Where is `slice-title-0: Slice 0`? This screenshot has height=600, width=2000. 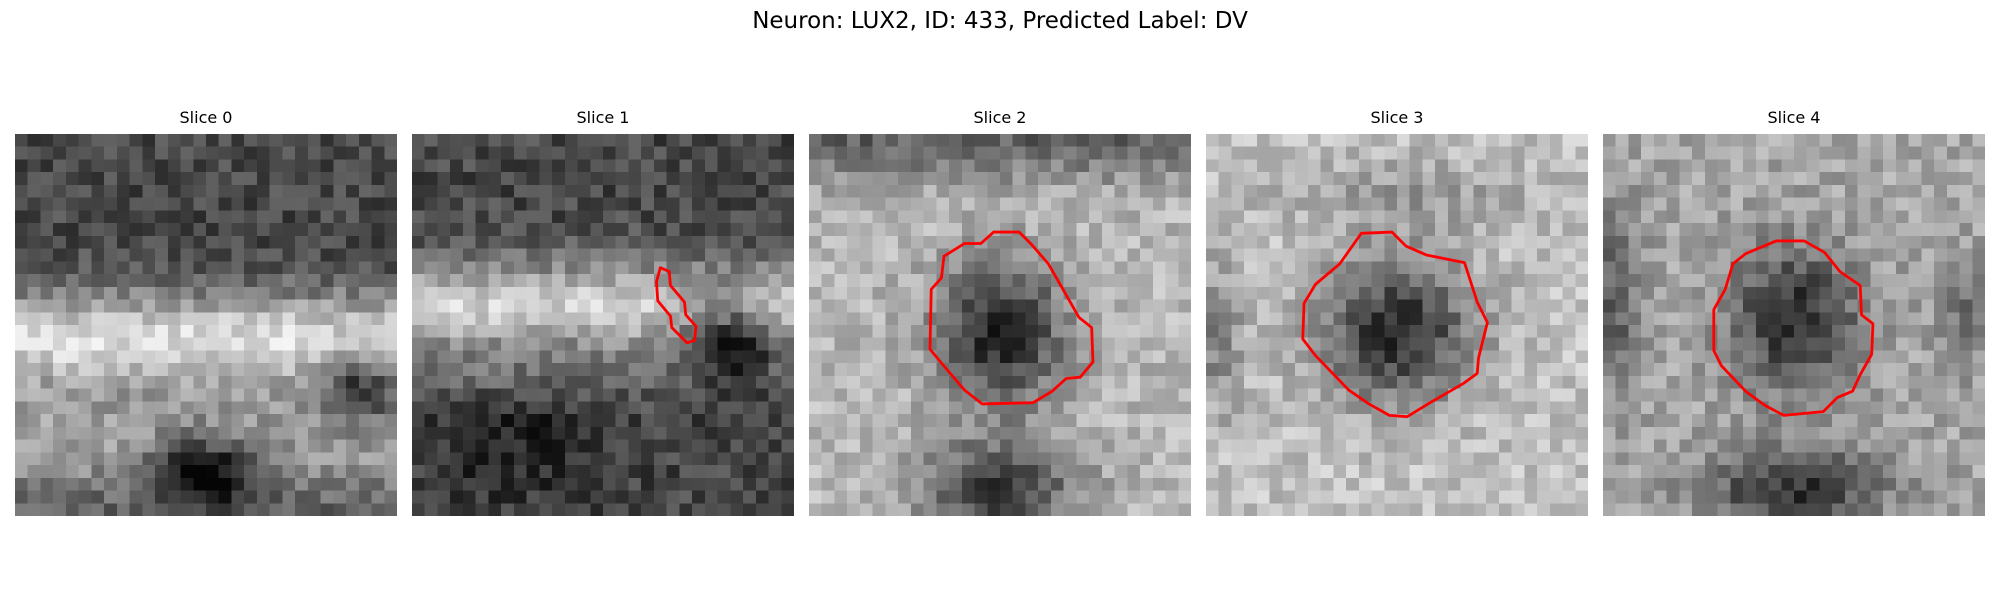 slice-title-0: Slice 0 is located at coordinates (206, 117).